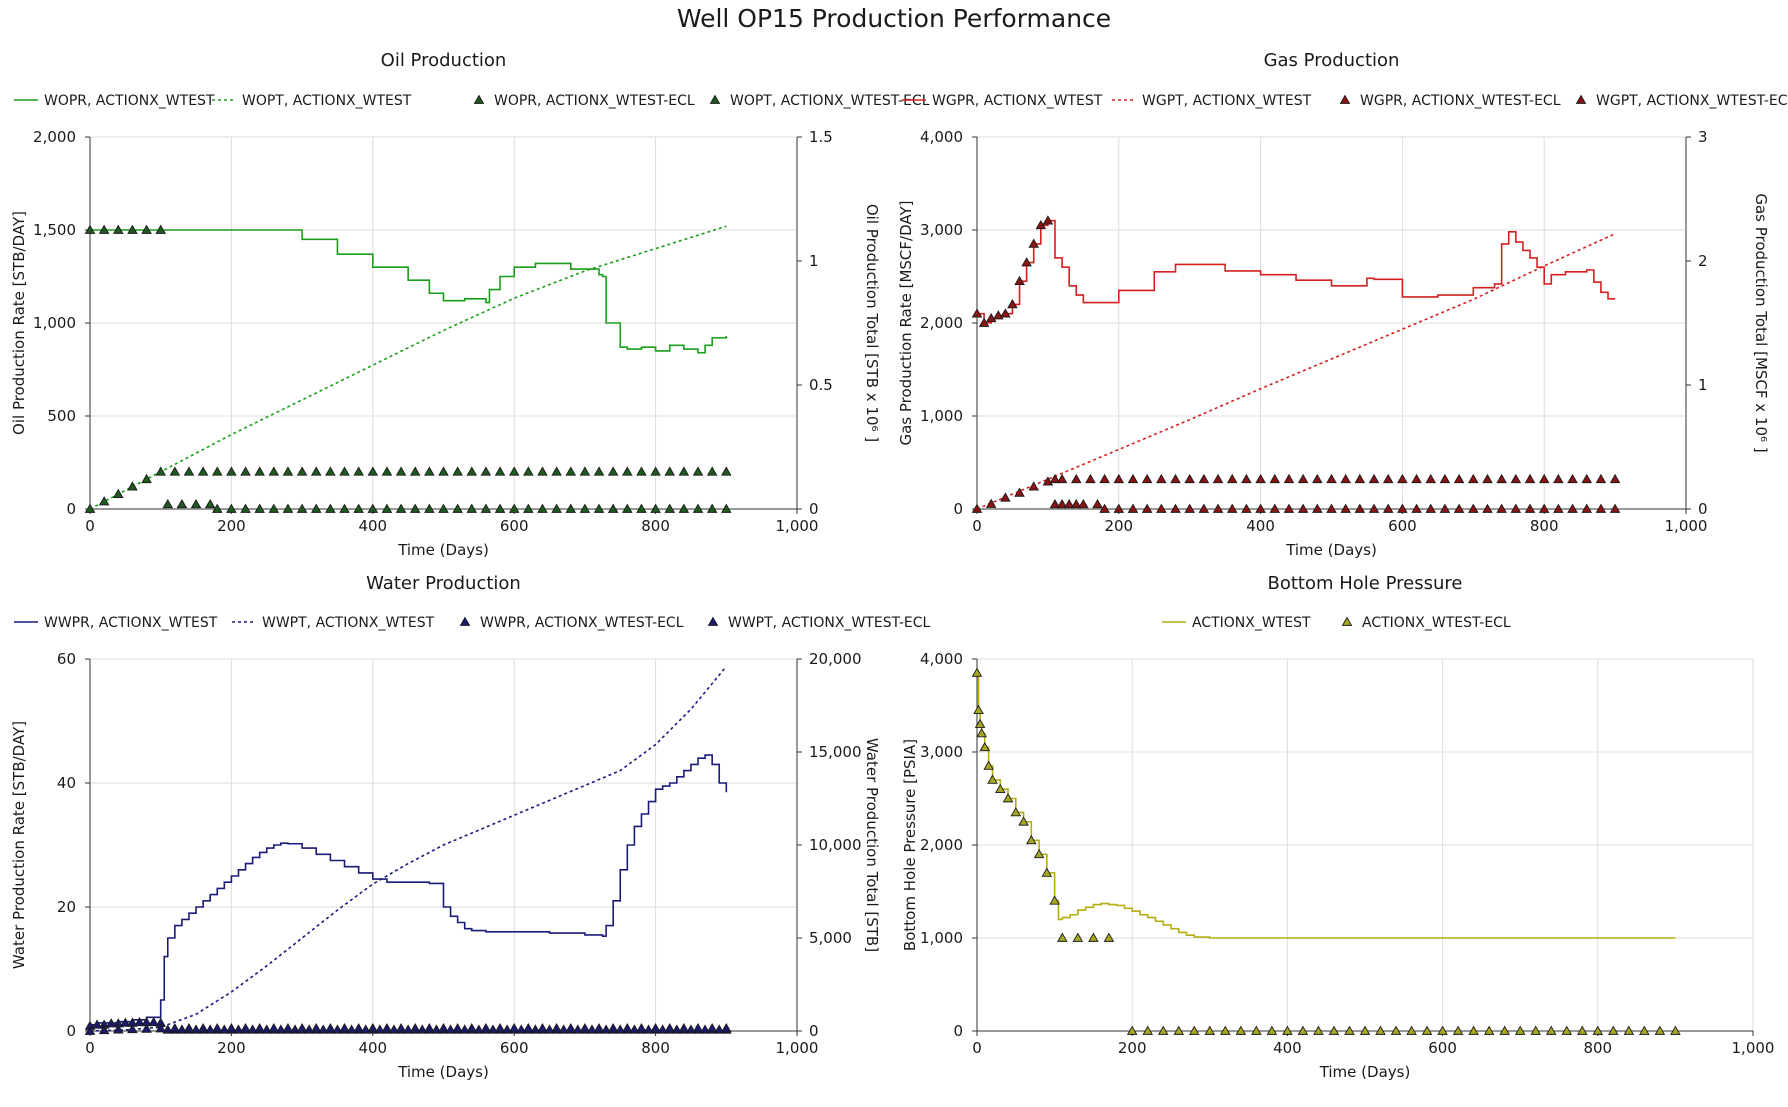  Describe the element at coordinates (1450, 101) in the screenshot. I see `legend-entry: WGPR, ACTIONX_WTEST-ECL` at that location.